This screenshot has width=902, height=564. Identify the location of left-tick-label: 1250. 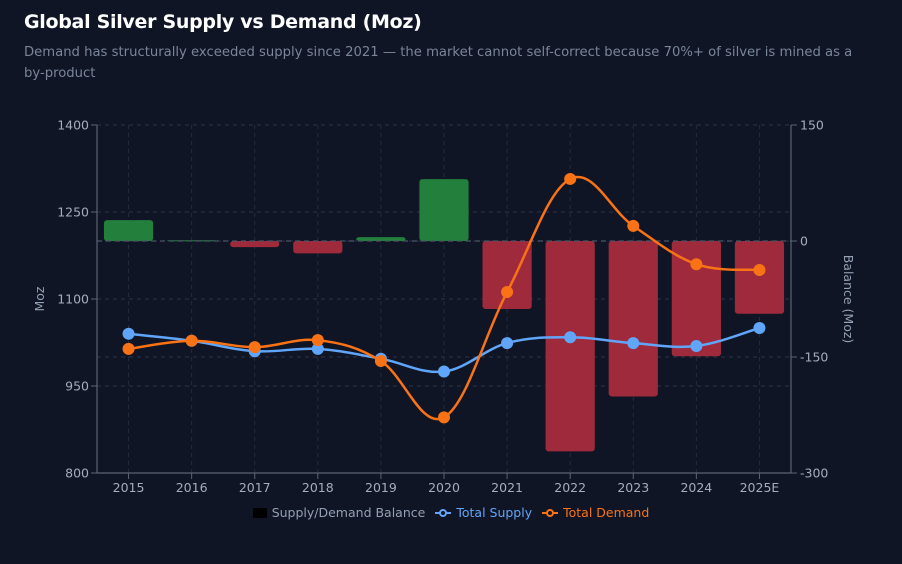
(73, 212).